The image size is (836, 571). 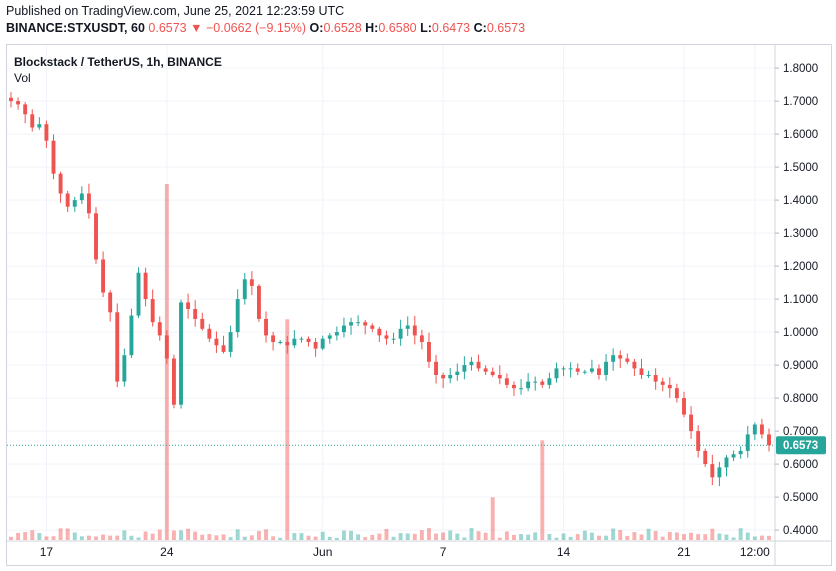 I want to click on legend-title: Blockstack / TetherUS, 1h, BINANCE, so click(x=118, y=62).